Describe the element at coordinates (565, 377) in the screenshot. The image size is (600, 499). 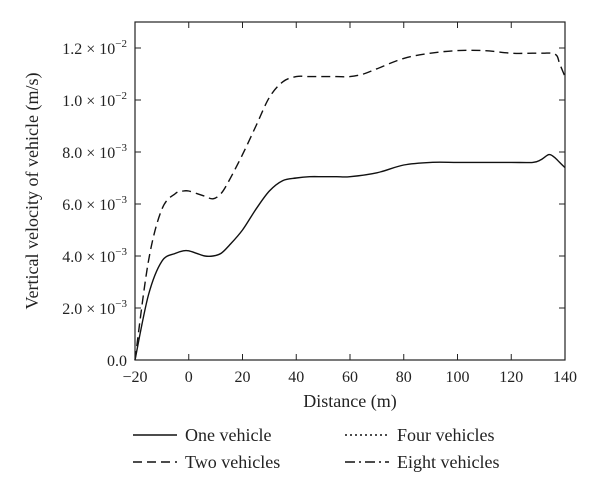
I see `x-tick-label: 140` at that location.